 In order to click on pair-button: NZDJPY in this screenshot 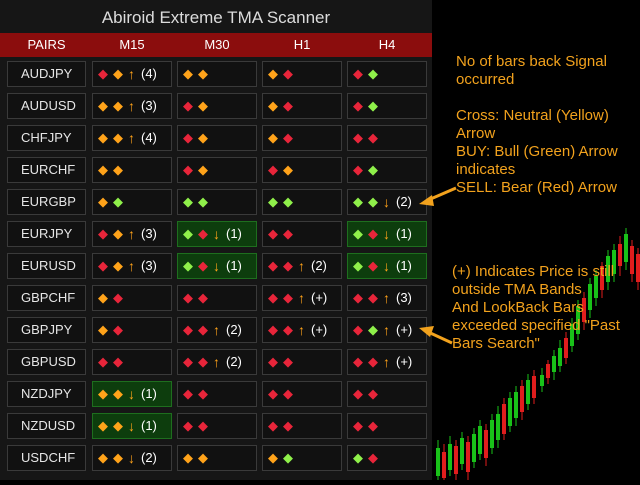, I will do `click(46, 394)`.